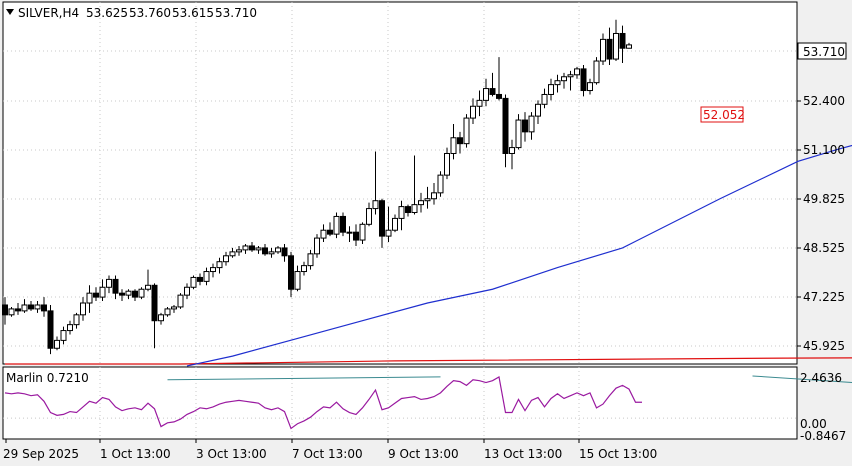 Image resolution: width=852 pixels, height=466 pixels. Describe the element at coordinates (523, 454) in the screenshot. I see `time-tick-label: 13 Oct 13:00` at that location.